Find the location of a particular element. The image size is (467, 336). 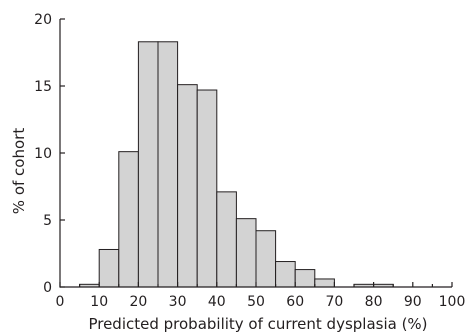

x-tick-label-90: 90 is located at coordinates (413, 302).